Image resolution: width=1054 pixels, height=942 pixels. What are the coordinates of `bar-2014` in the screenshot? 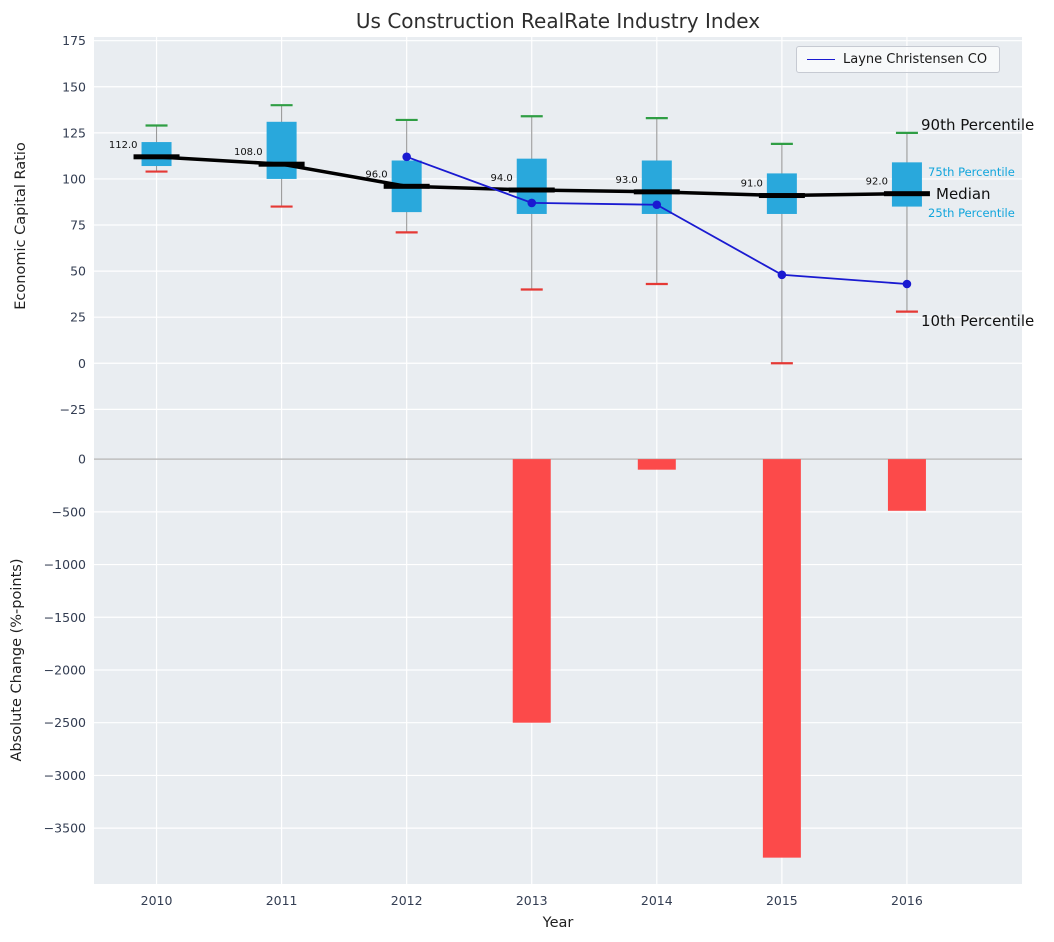 It's located at (656, 464).